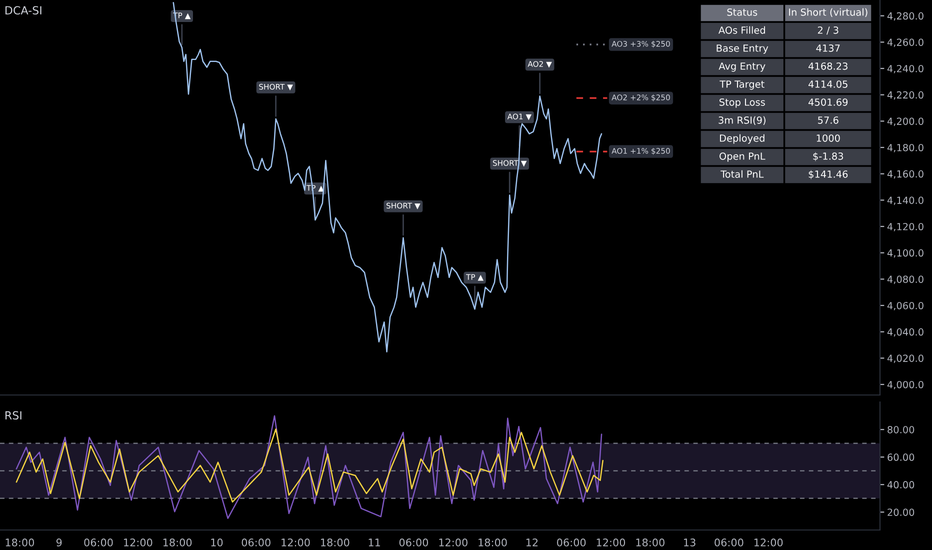  I want to click on y-tick-label: 4,080.0, so click(905, 280).